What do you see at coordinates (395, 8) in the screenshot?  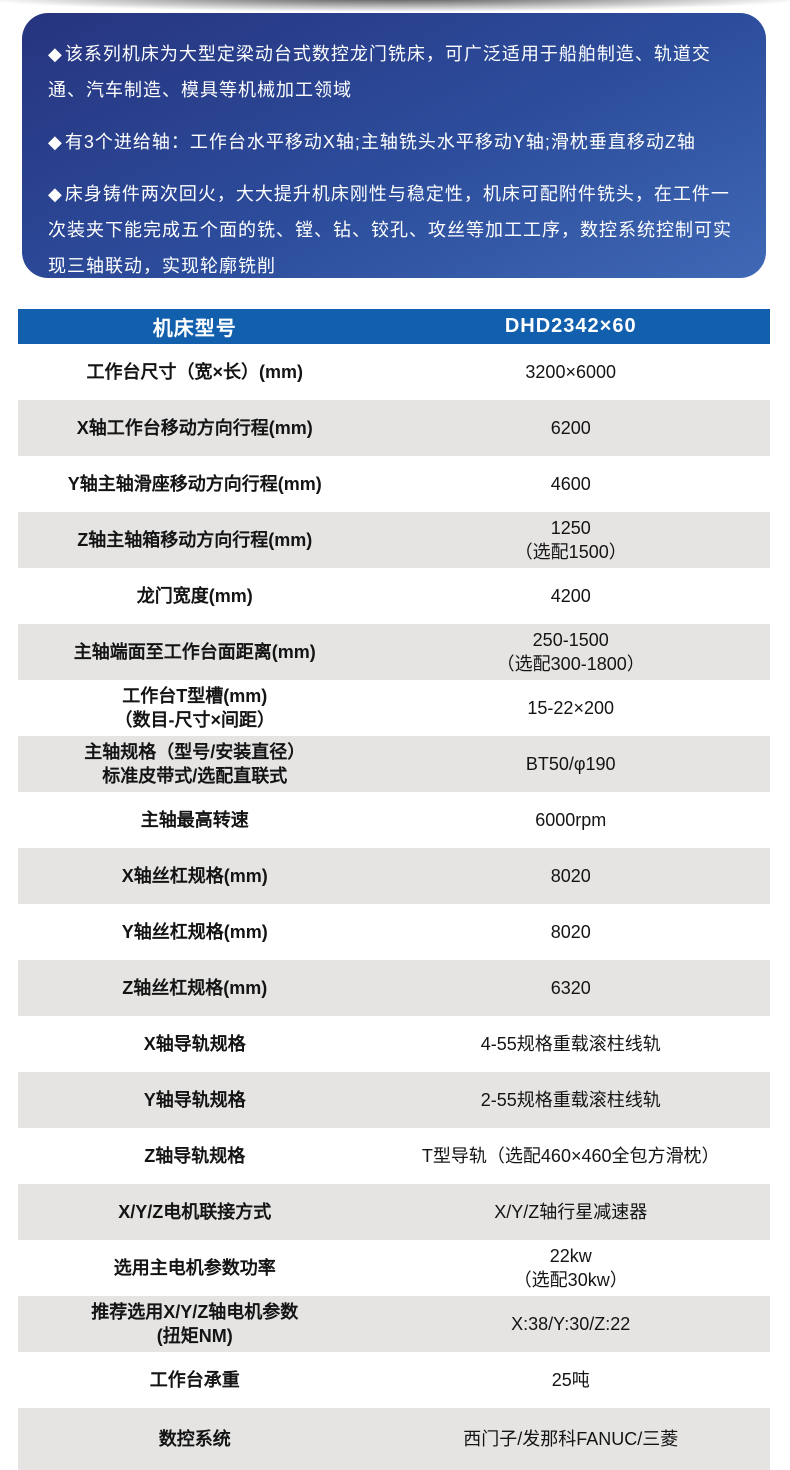 I see `top-shadow` at bounding box center [395, 8].